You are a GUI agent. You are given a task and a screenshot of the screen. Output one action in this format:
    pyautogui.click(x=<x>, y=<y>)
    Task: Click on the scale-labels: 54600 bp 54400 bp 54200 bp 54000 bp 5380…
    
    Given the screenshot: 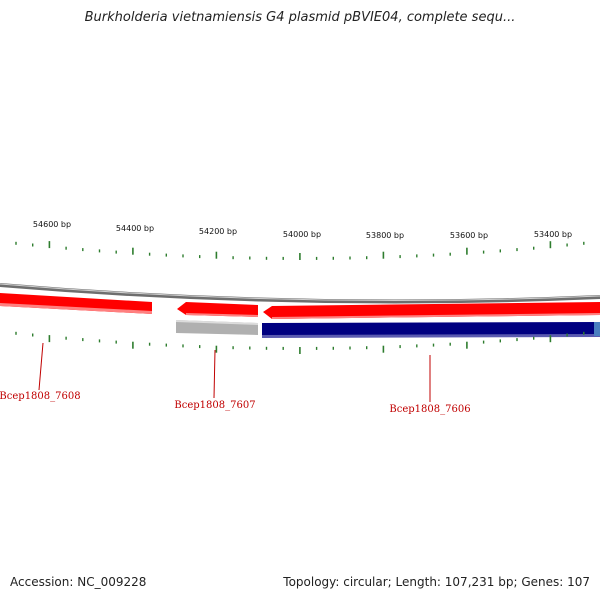 What is the action you would take?
    pyautogui.click(x=302, y=230)
    